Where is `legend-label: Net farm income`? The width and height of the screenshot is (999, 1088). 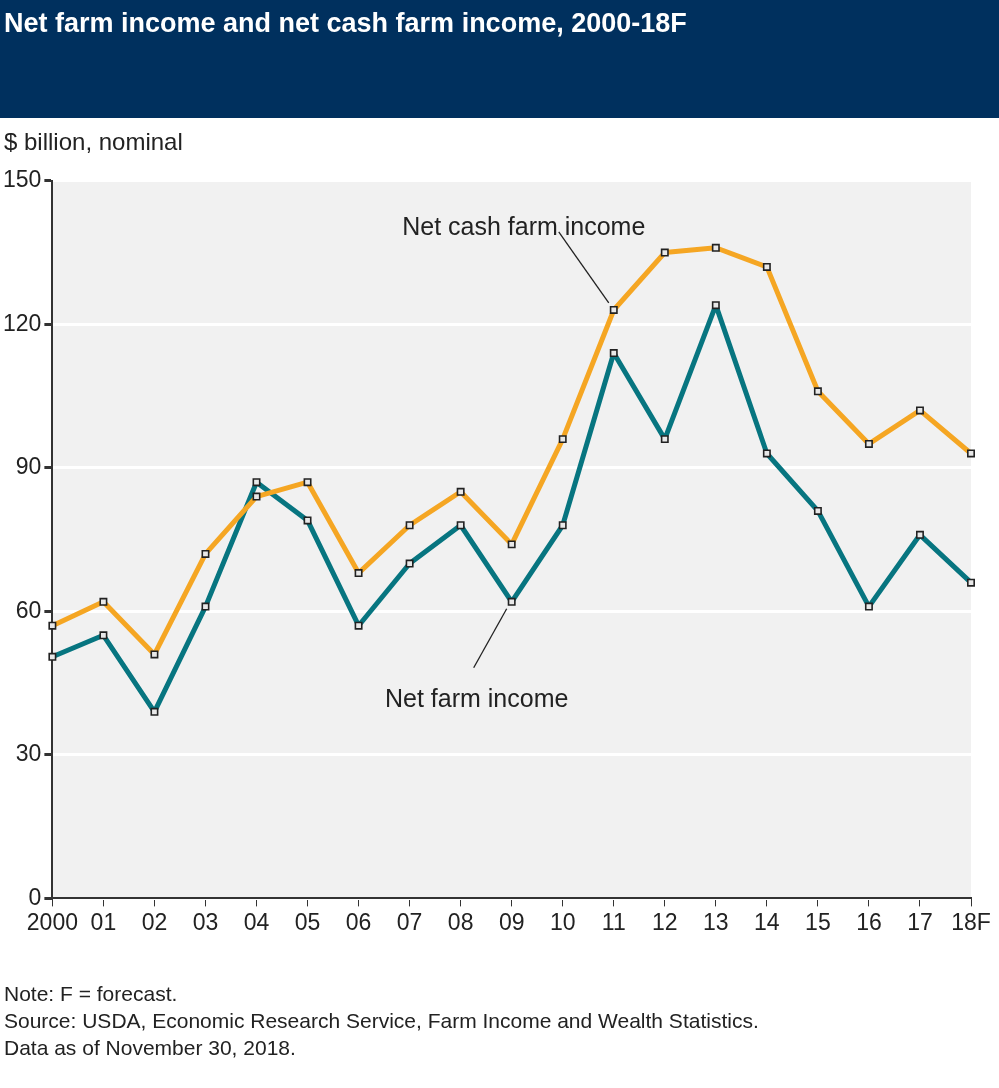 legend-label: Net farm income is located at coordinates (476, 697).